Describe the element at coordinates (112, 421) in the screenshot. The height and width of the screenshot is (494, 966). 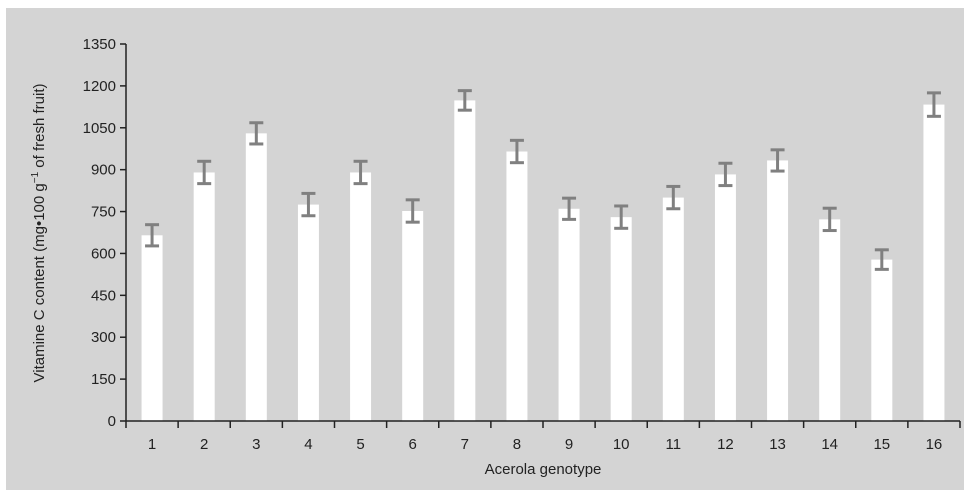
I see `y-tick-label: 0` at that location.